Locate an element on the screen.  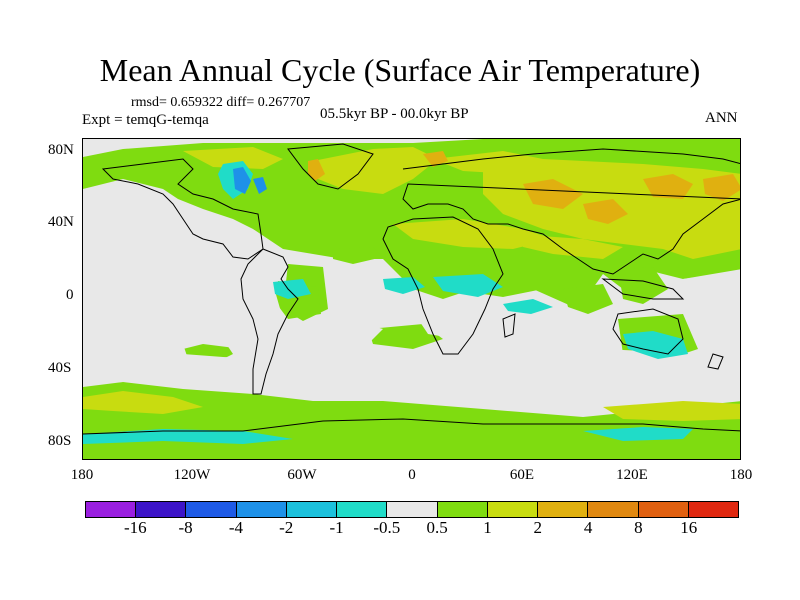
period-label: 05.5kyr BP - 00.0kyr BP is located at coordinates (394, 114).